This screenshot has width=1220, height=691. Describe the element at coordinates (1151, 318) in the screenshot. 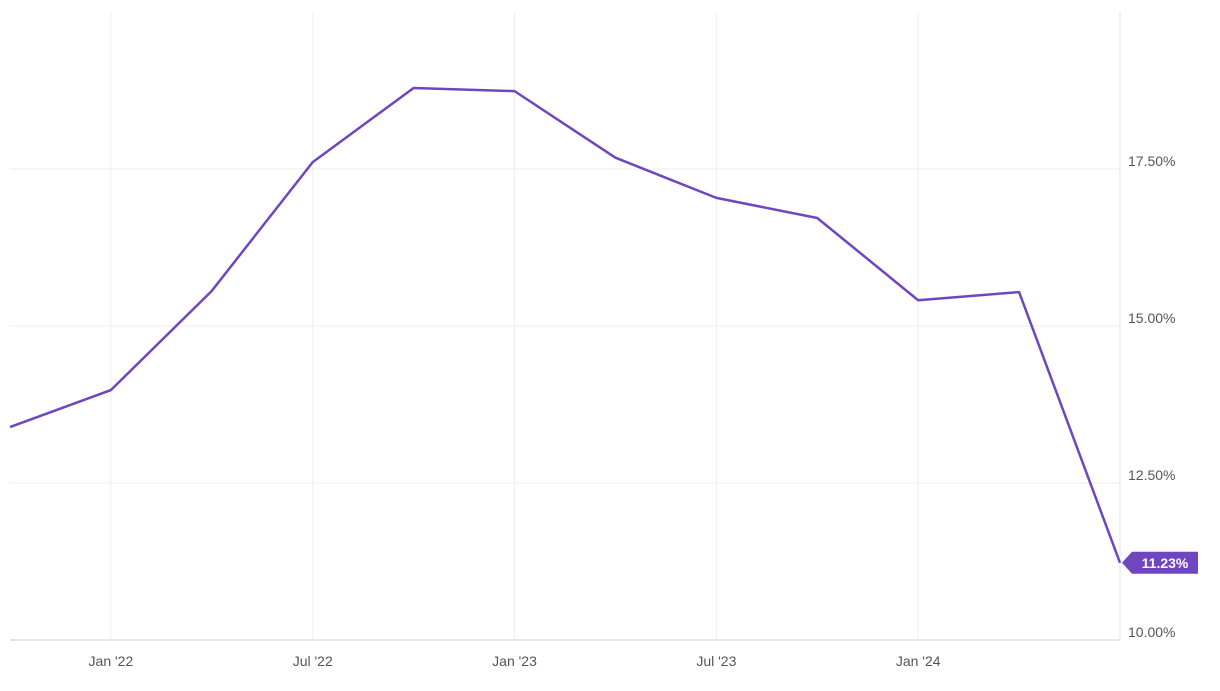

I see `y-tick-label: 15.00%` at that location.